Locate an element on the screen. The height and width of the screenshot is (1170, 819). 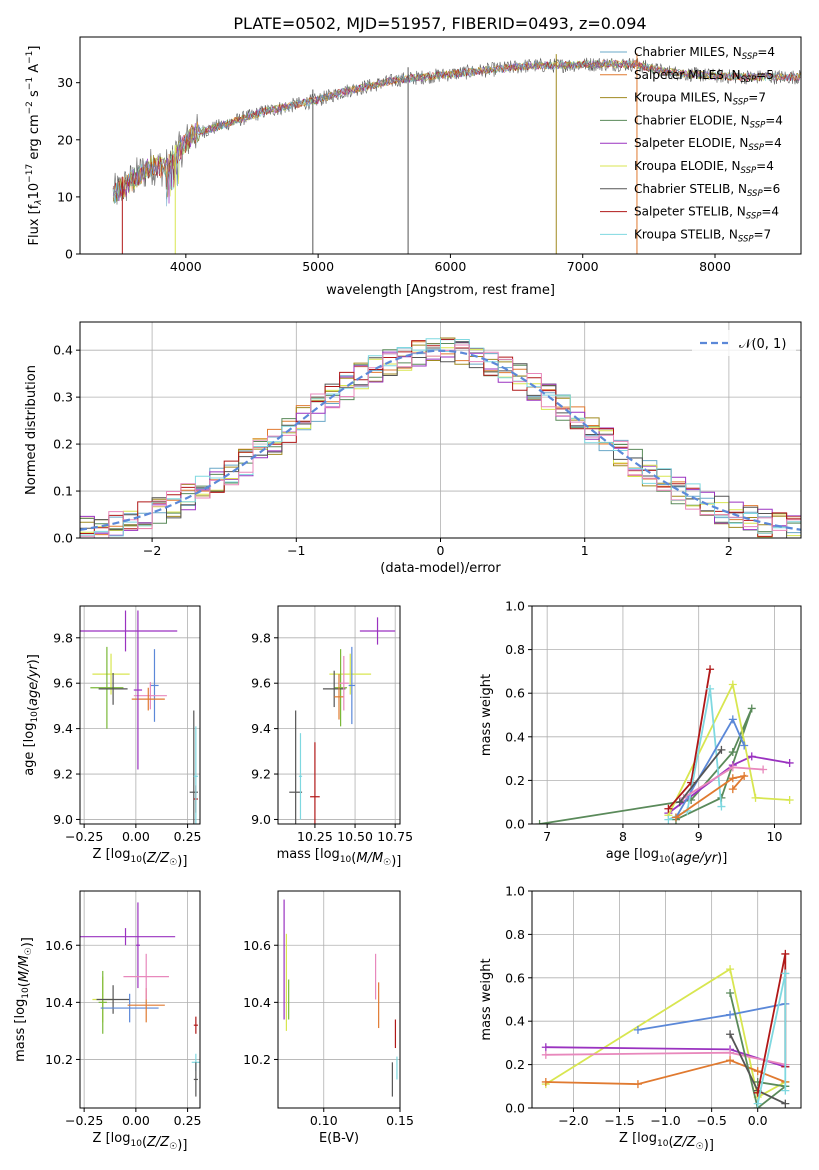
legend-label: Chabrier ELODIE, NSSP=4 is located at coordinates (708, 121).